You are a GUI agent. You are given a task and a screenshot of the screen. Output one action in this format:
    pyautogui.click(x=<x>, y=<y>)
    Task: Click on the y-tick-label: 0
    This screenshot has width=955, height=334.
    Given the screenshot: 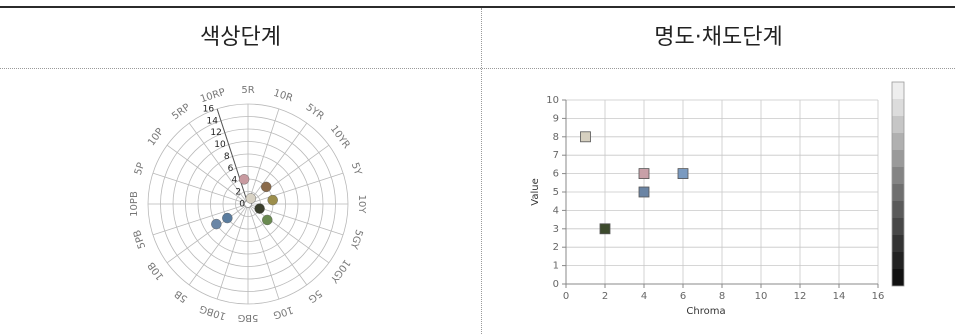 What is the action you would take?
    pyautogui.click(x=556, y=284)
    